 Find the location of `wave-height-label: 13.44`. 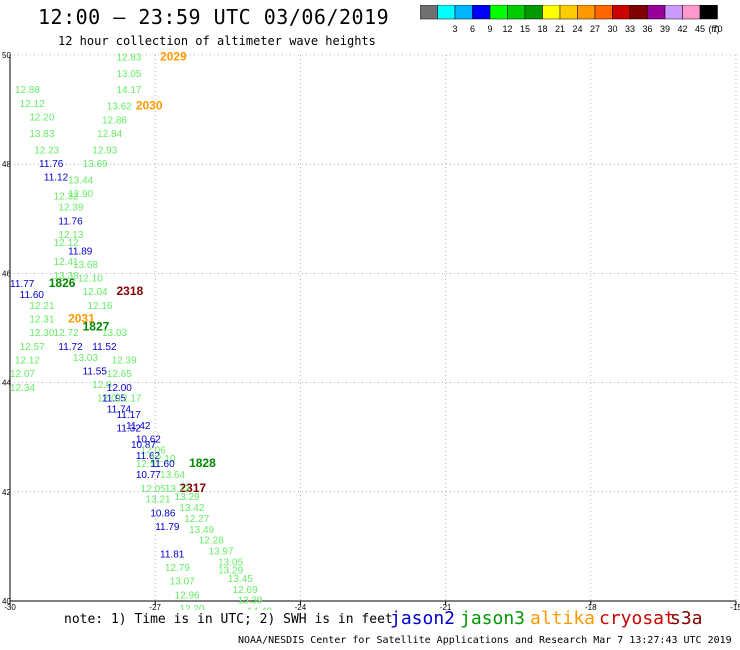

wave-height-label: 13.44 is located at coordinates (80, 180).